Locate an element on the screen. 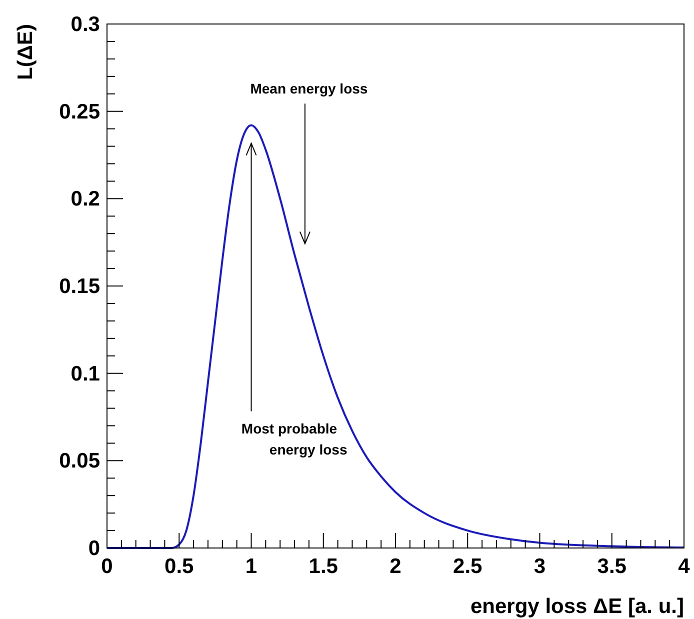  x-tick-label: 1.5 is located at coordinates (323, 566).